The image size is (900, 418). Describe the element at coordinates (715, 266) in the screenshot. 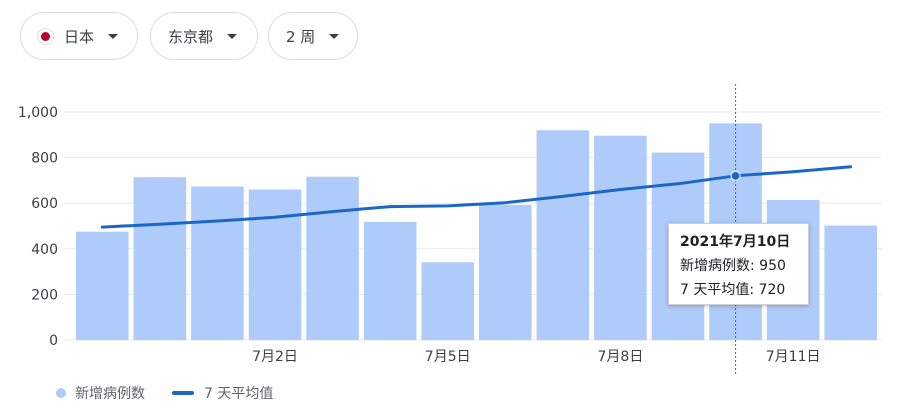

I see `tooltip-cases-label: 新增病例数` at that location.